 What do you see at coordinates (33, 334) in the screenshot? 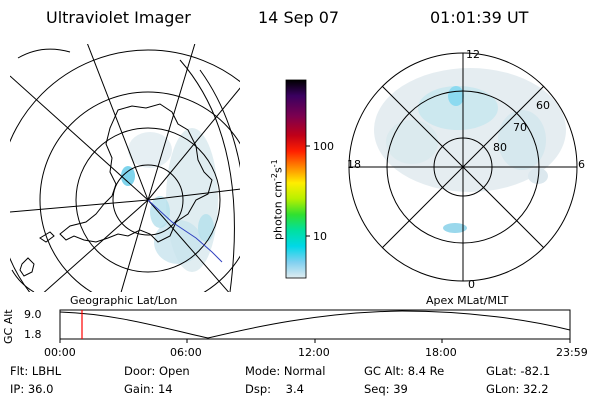
I see `alt-ytick-low: 1.8` at bounding box center [33, 334].